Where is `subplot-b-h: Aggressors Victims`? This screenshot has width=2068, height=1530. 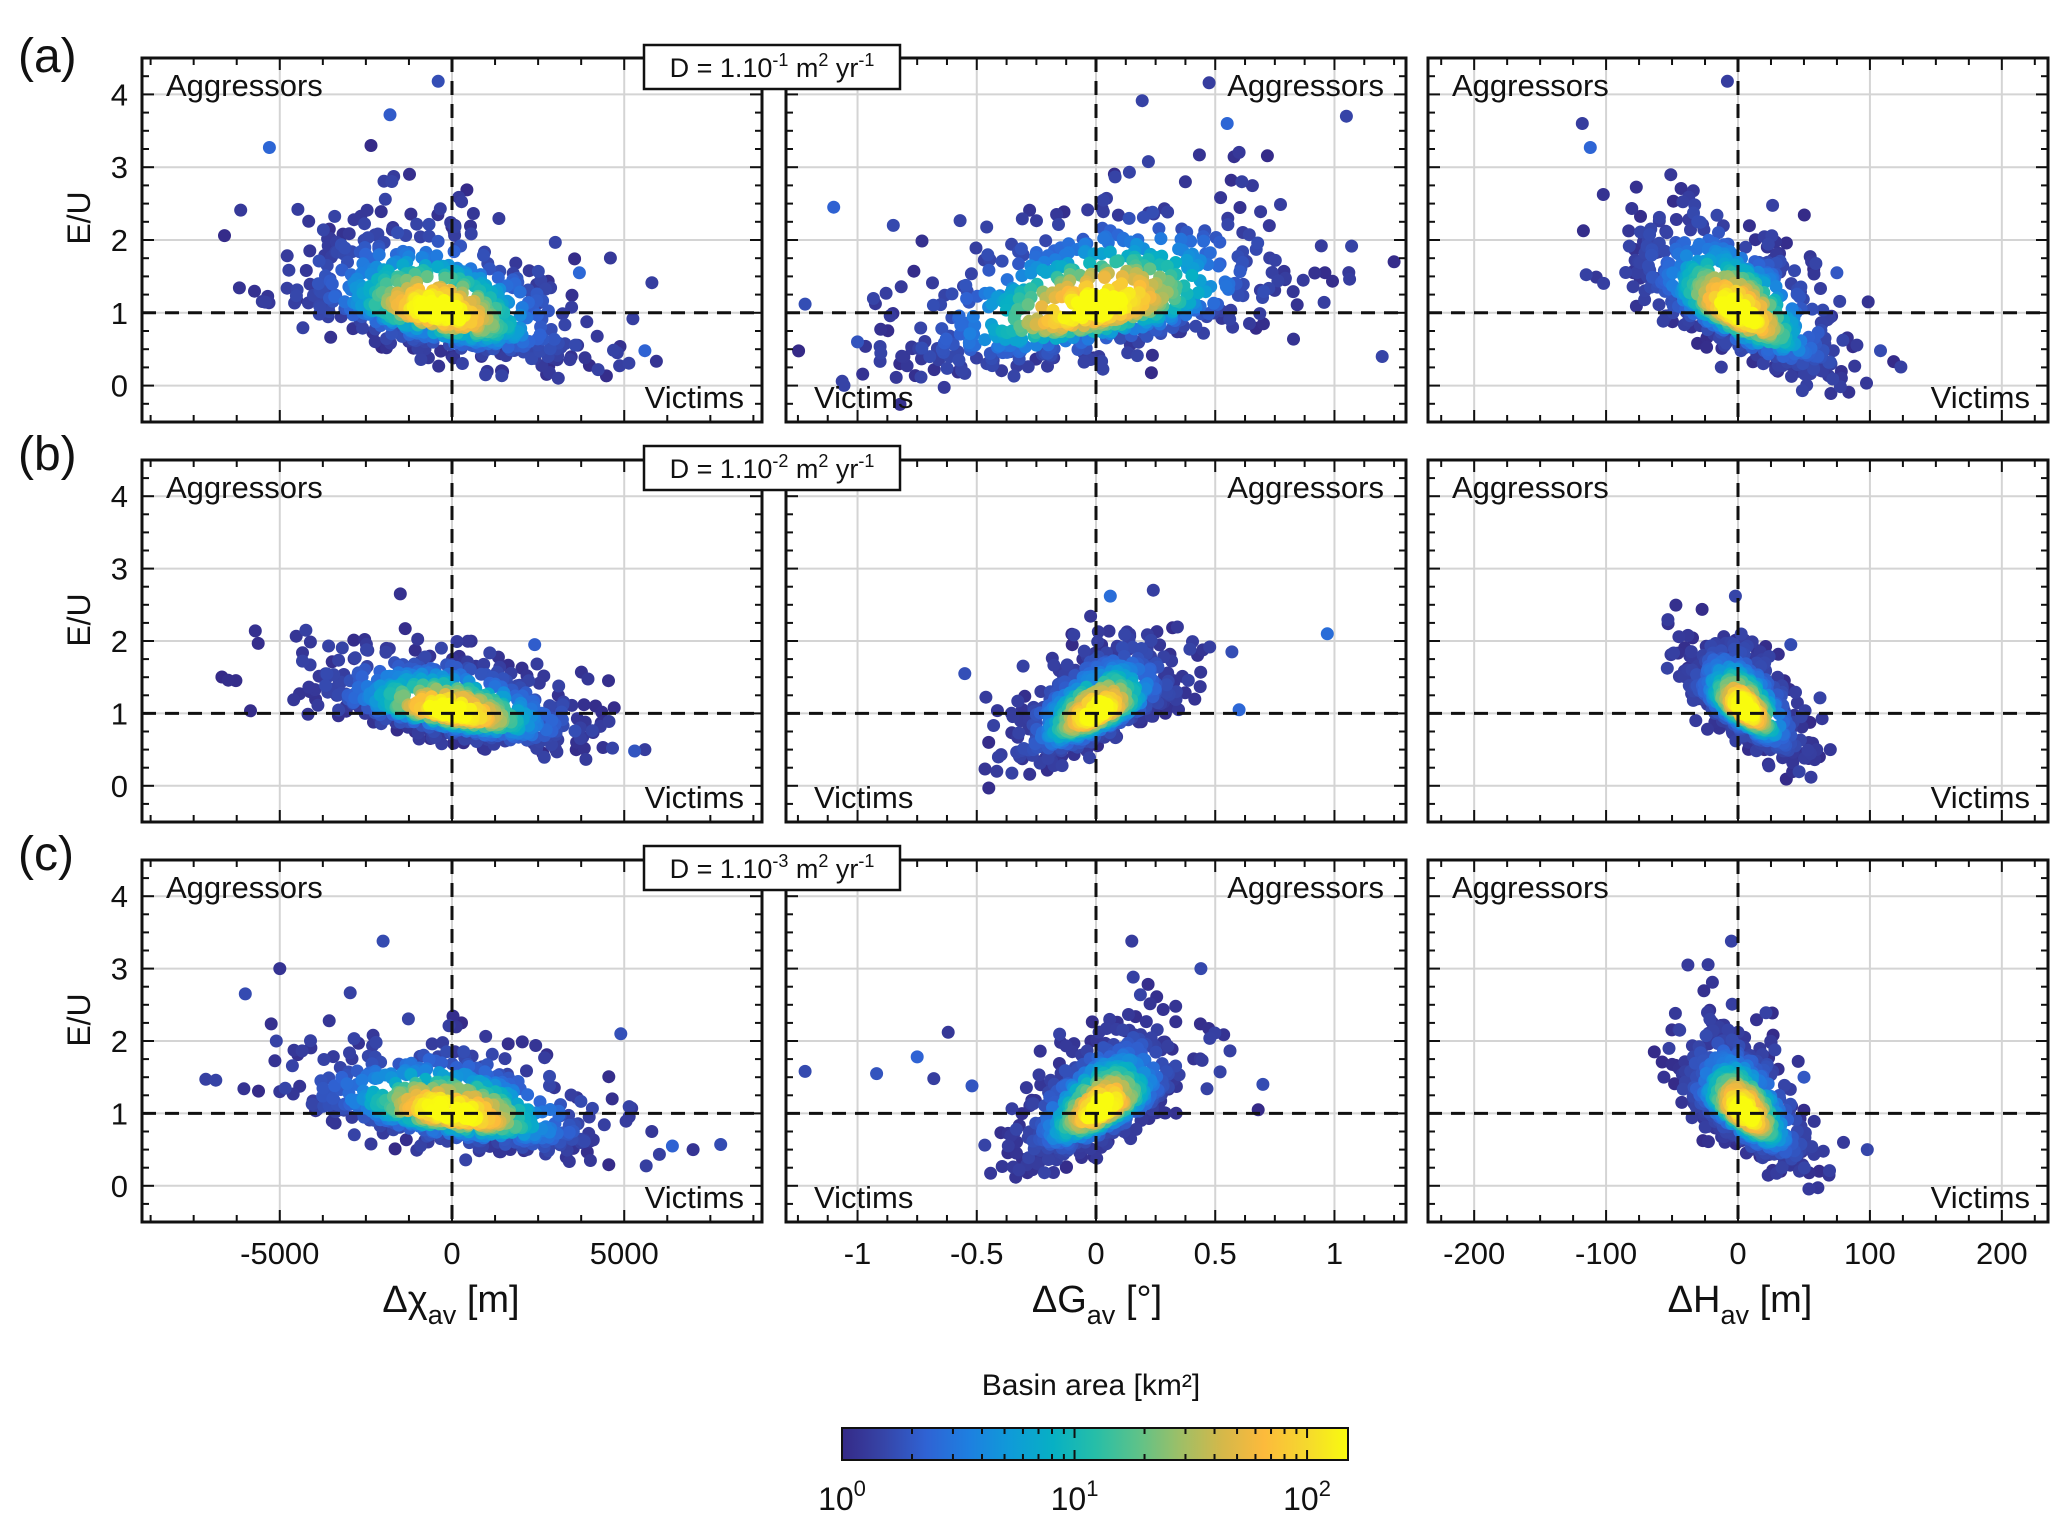
subplot-b-h: Aggressors Victims is located at coordinates (1738, 641).